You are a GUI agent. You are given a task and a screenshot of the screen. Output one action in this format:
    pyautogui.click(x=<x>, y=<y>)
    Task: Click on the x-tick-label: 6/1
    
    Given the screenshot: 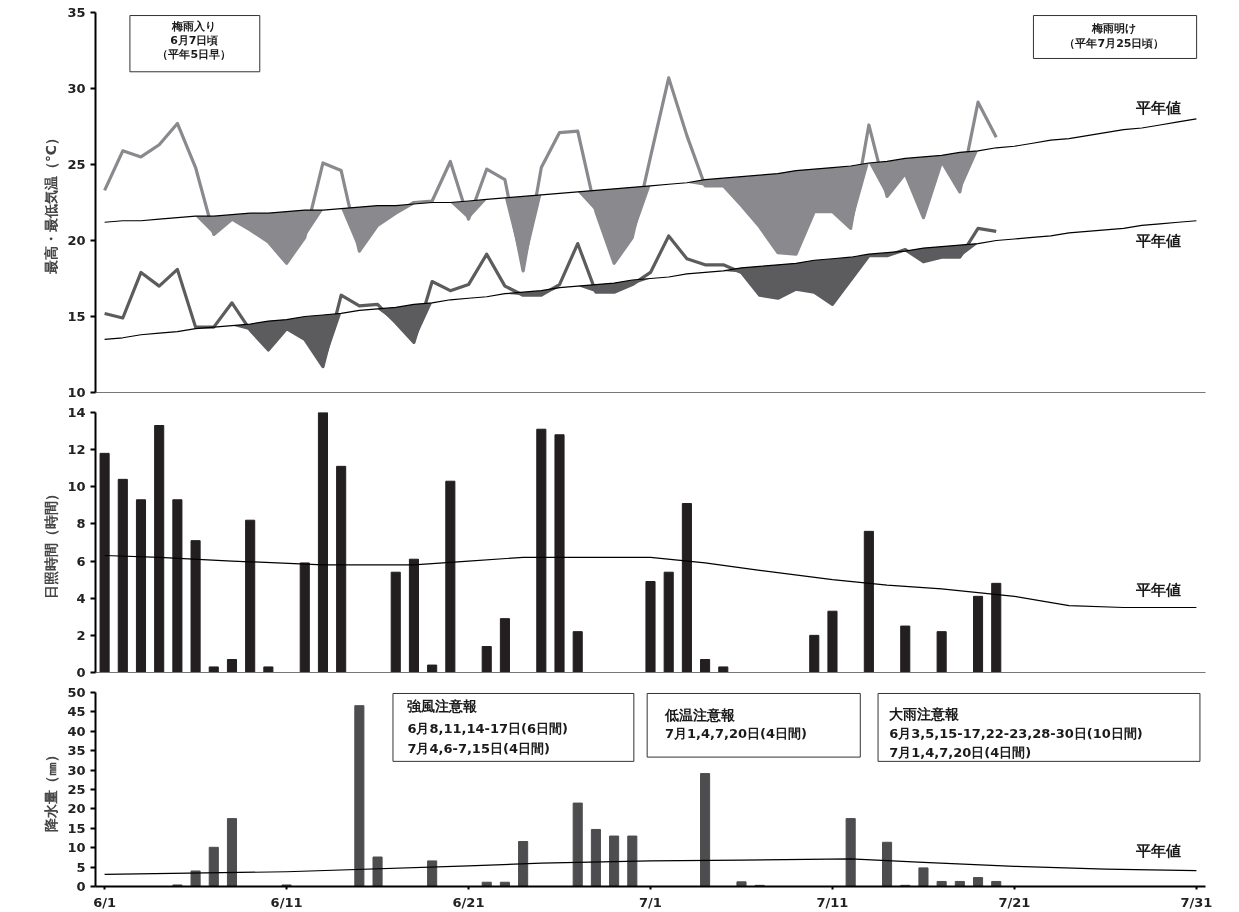 What is the action you would take?
    pyautogui.click(x=105, y=902)
    